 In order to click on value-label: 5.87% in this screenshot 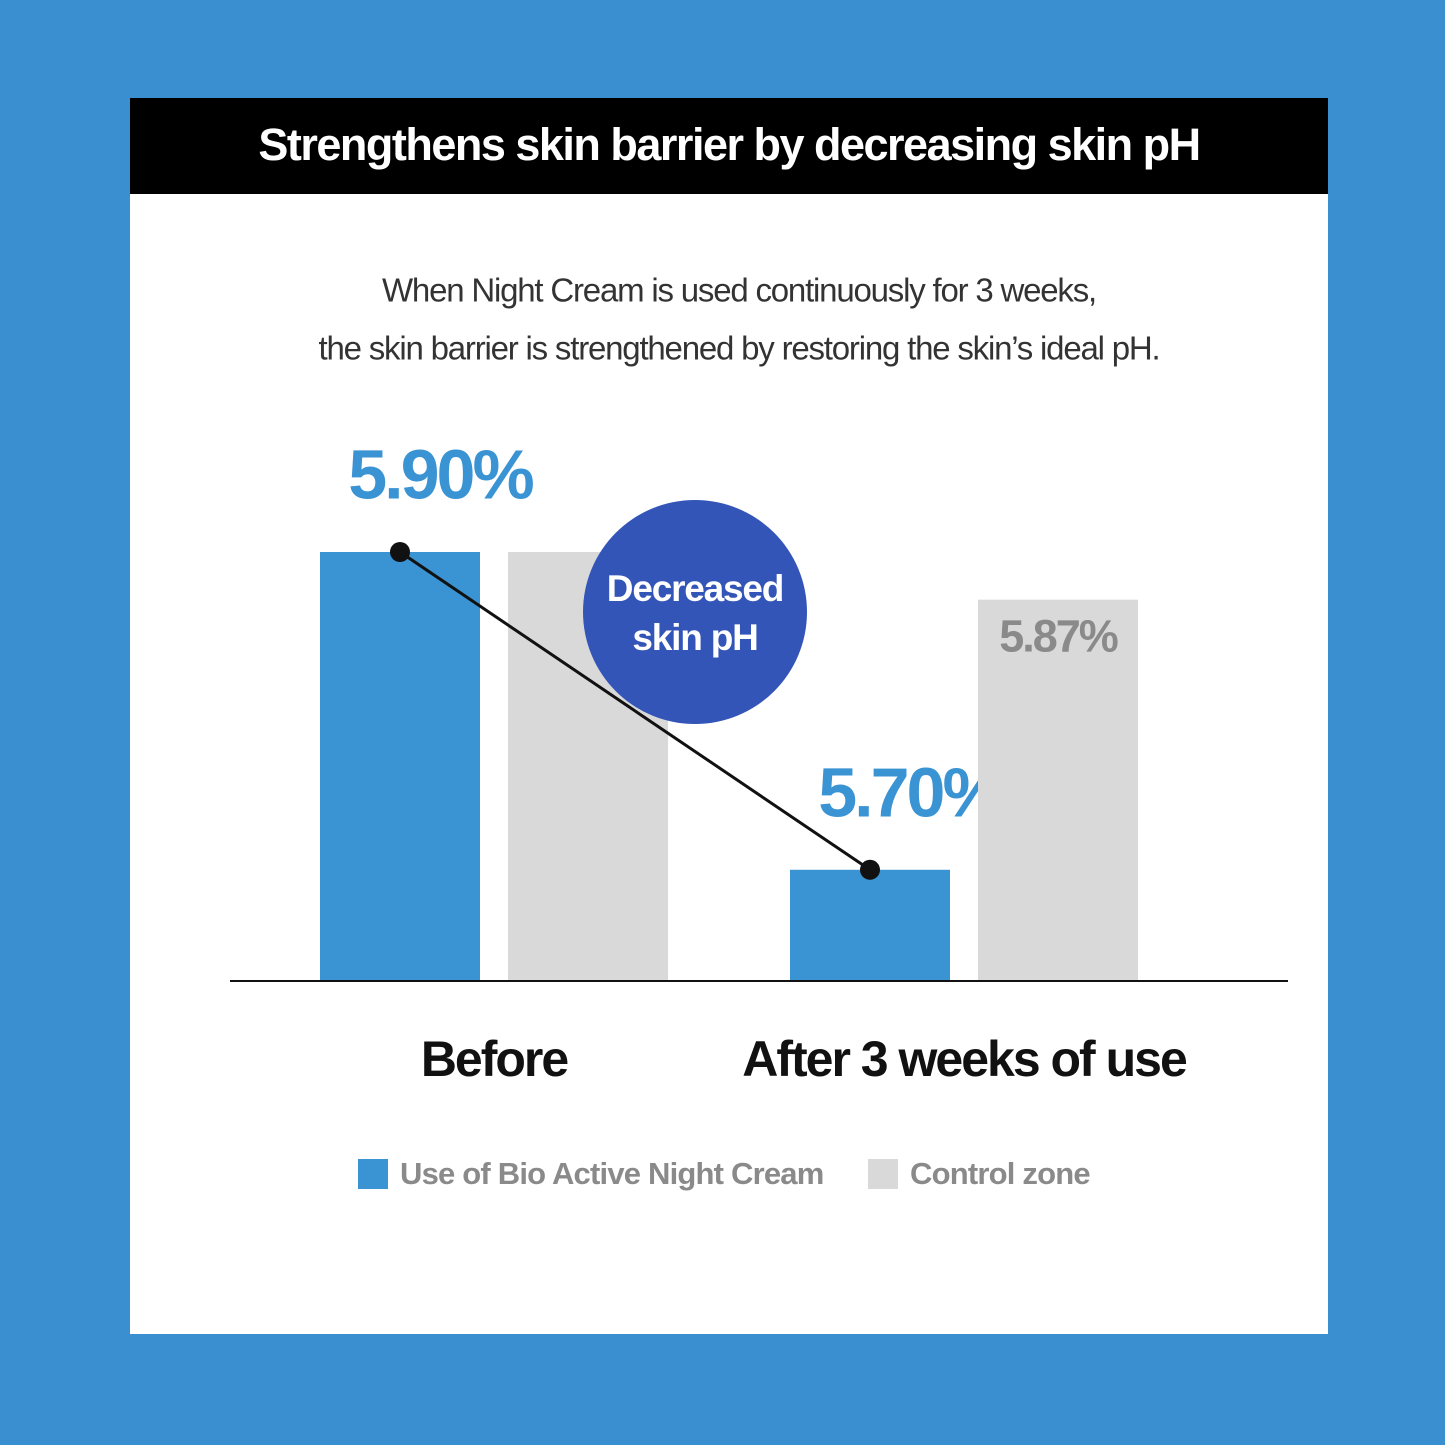, I will do `click(1058, 636)`.